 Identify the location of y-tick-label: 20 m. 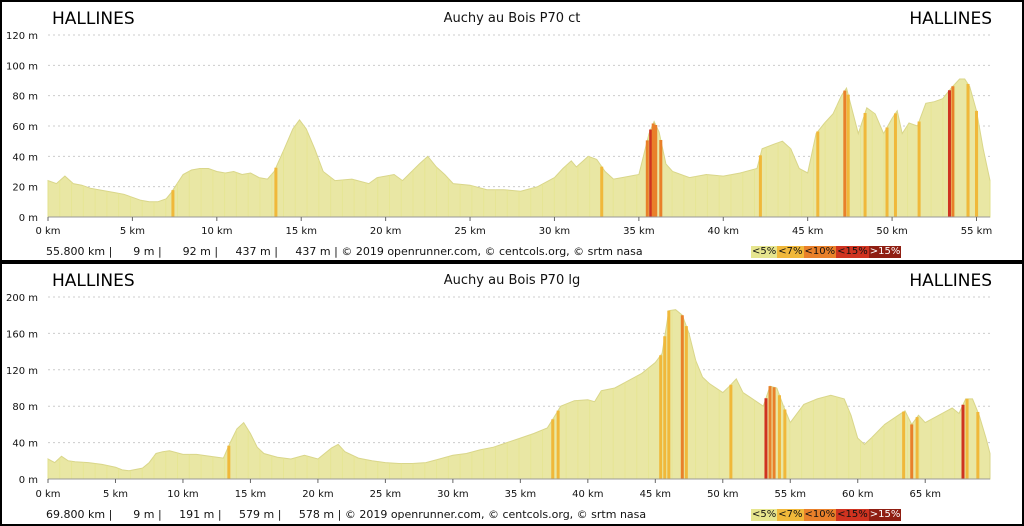
(25, 188).